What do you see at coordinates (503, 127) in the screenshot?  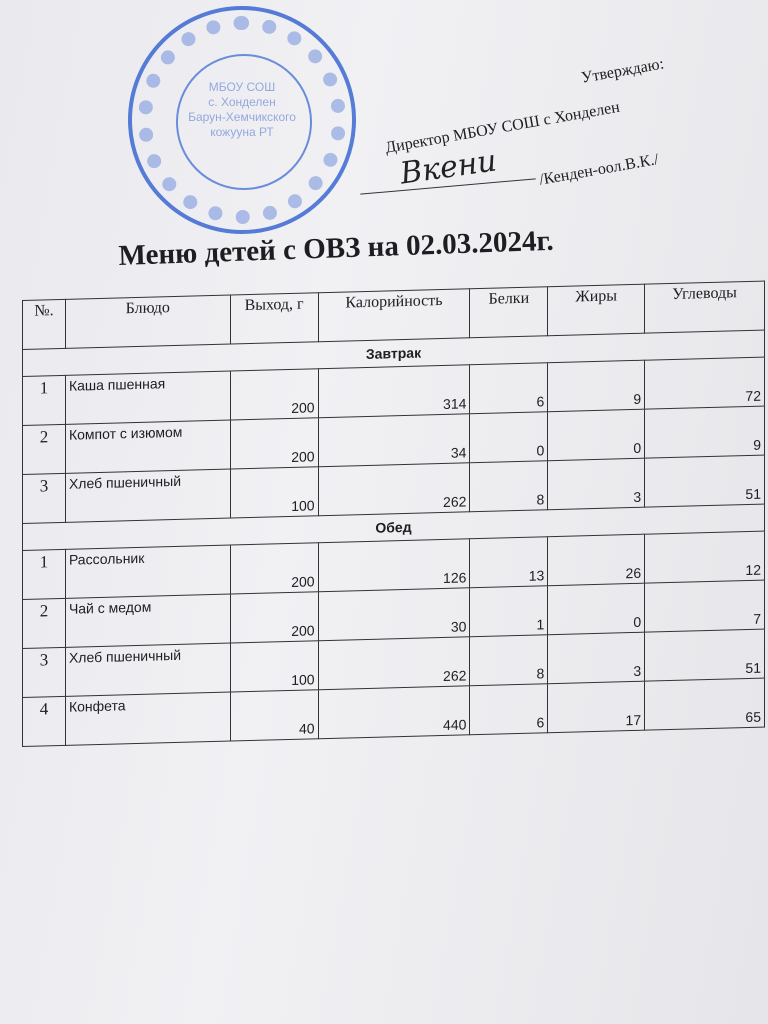 I see `director-position: Директор МБОУ СОШ с Хонделен` at bounding box center [503, 127].